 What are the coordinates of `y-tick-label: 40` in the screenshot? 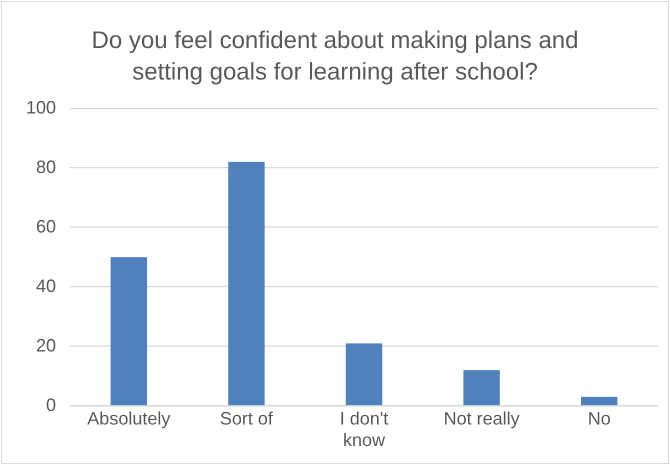 It's located at (46, 286).